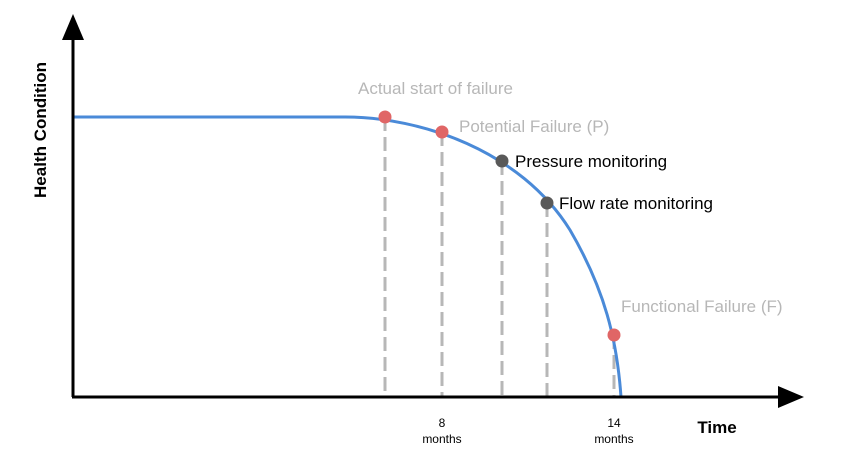 This screenshot has height=476, width=862. Describe the element at coordinates (435, 88) in the screenshot. I see `label-actual-start: Actual start of failure` at that location.